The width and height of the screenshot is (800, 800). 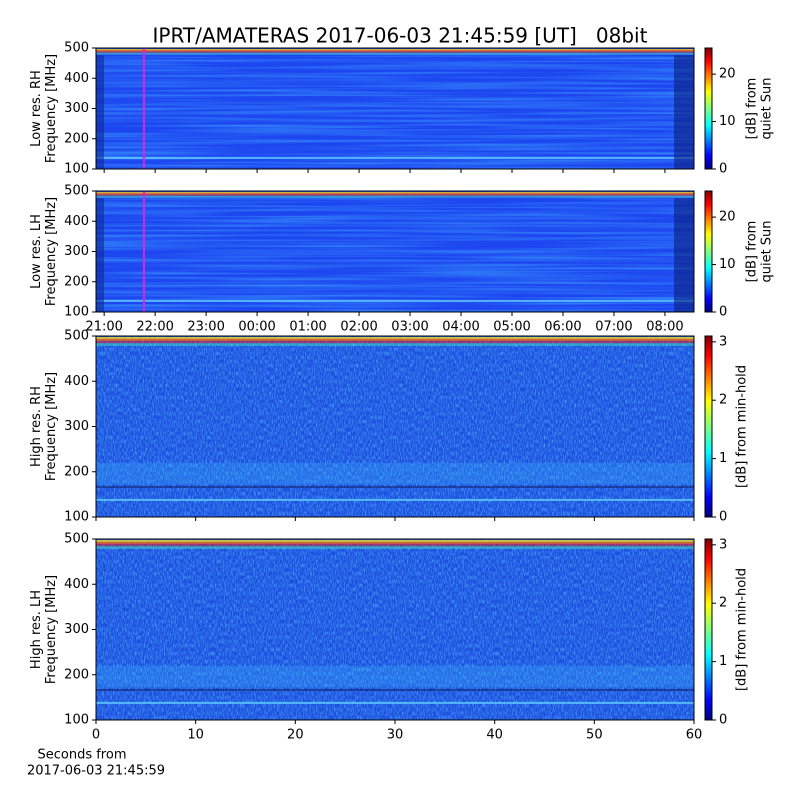 I want to click on x-tick-label: 40, so click(x=494, y=735).